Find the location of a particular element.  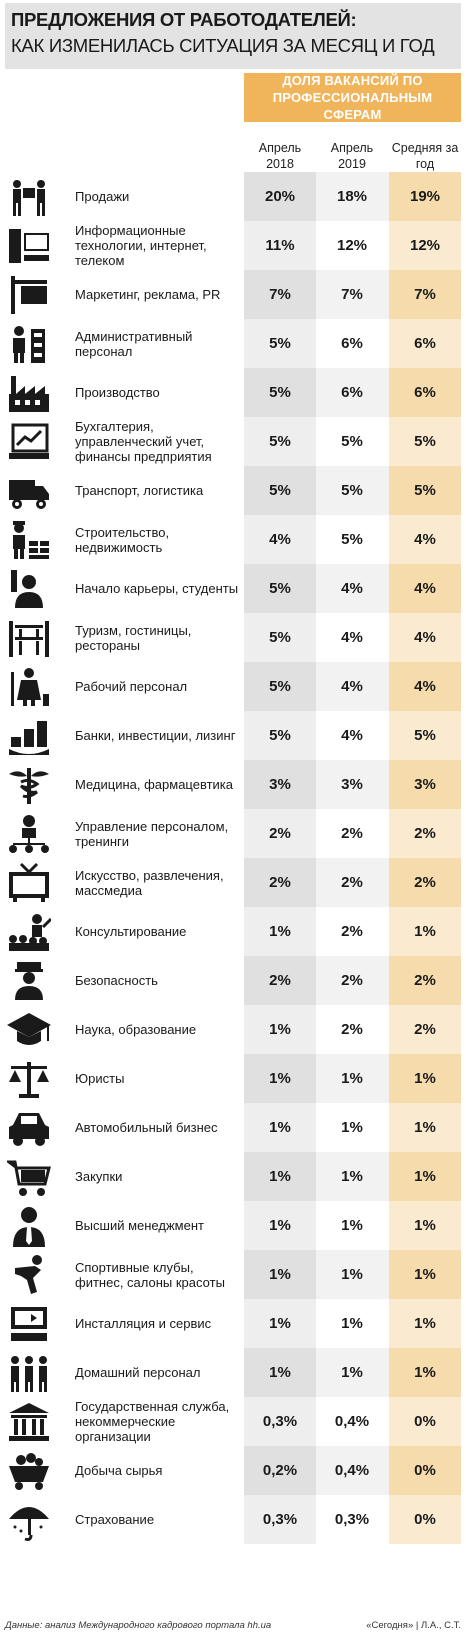

value-april-2019: 7% is located at coordinates (352, 294).